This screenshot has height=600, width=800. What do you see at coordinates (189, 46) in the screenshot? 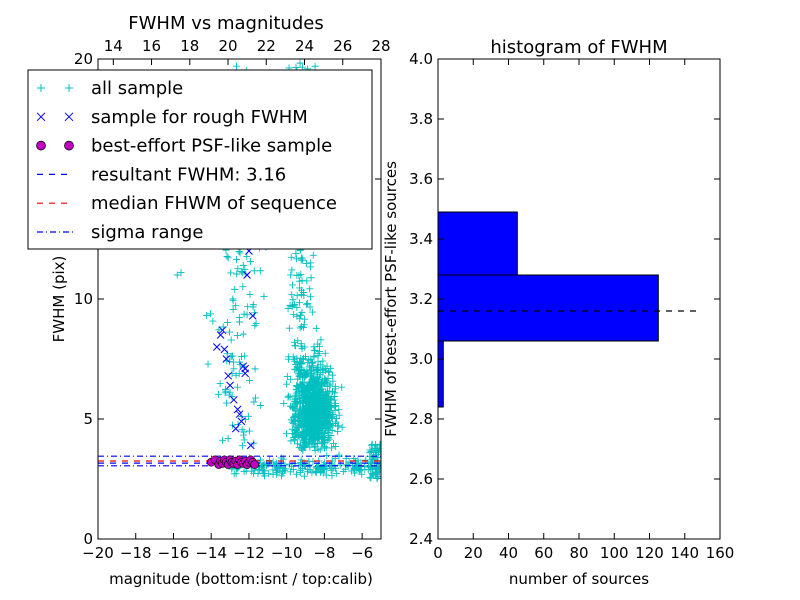
I see `top-tick-label: 18` at bounding box center [189, 46].